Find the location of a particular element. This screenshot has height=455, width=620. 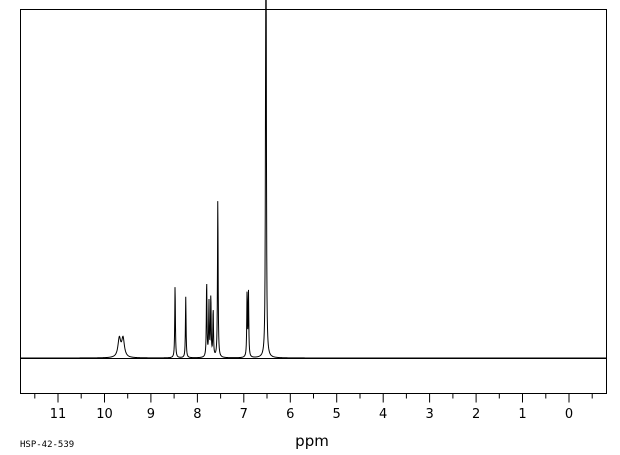

x-axis: 11 10 9 8 7 6 5 4 3 2 1 0 is located at coordinates (313, 407).